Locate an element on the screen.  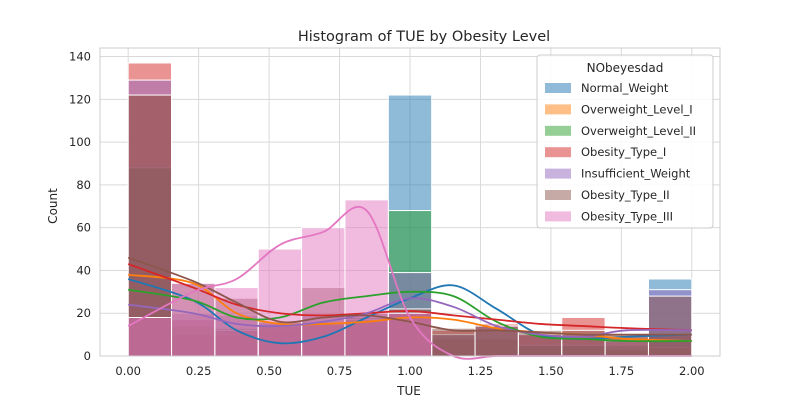
legend-label-Overweight_Level_II: Overweight_Level_II is located at coordinates (638, 131).